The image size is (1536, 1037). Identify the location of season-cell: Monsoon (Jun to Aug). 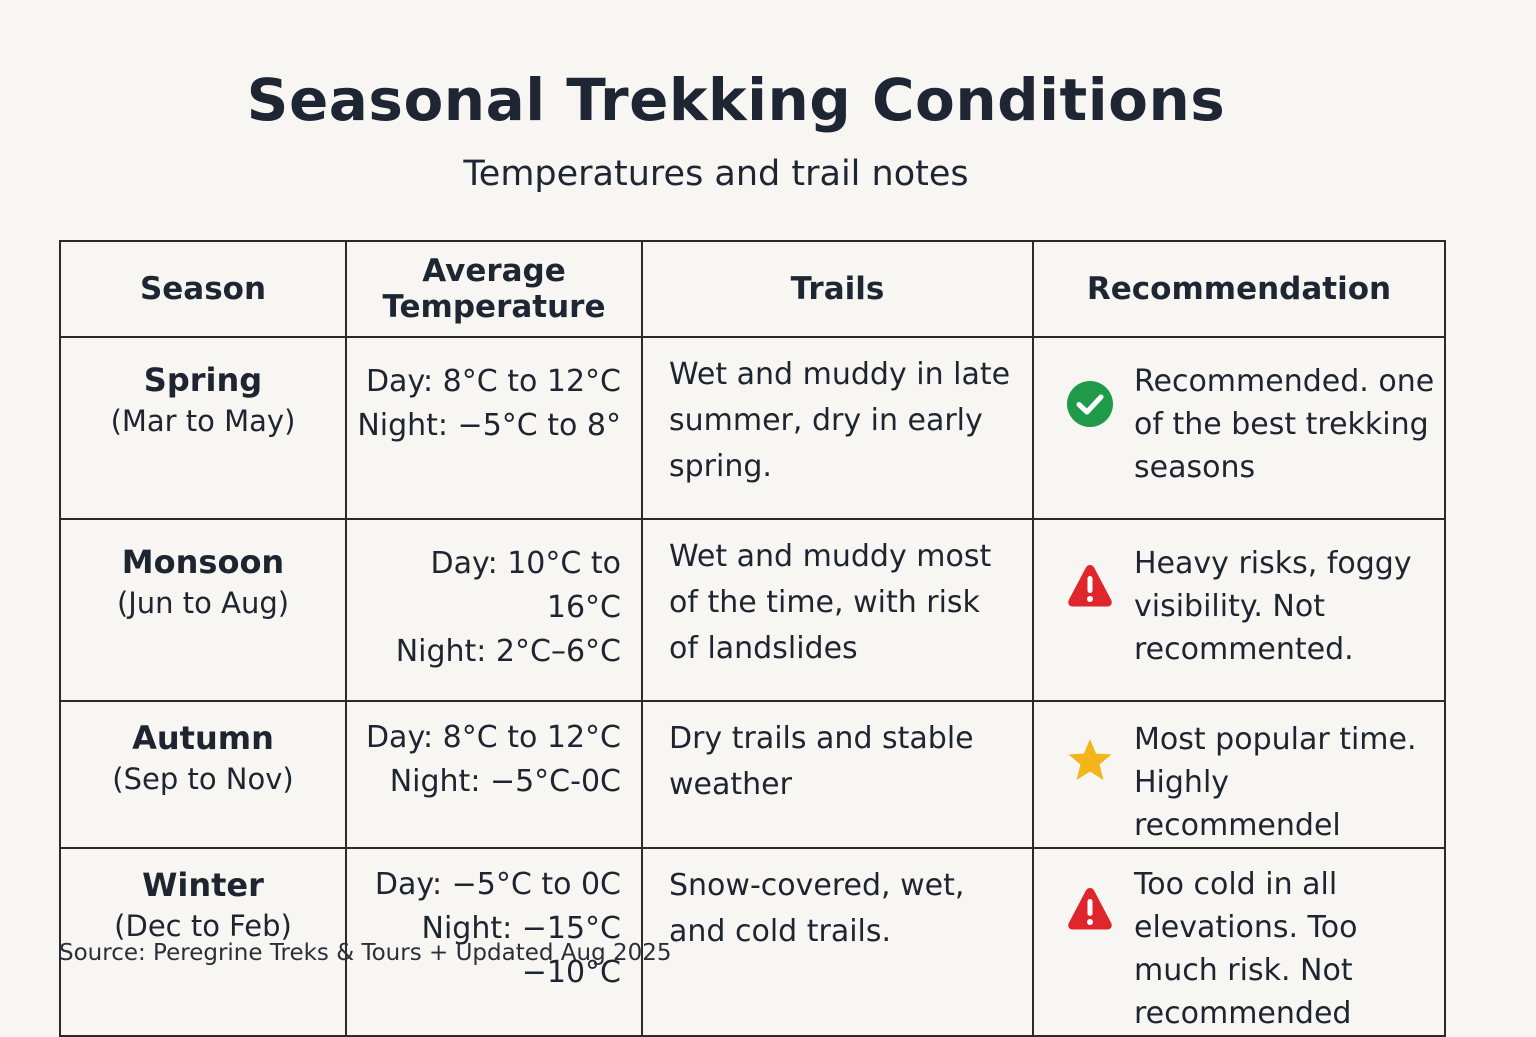
(203, 610).